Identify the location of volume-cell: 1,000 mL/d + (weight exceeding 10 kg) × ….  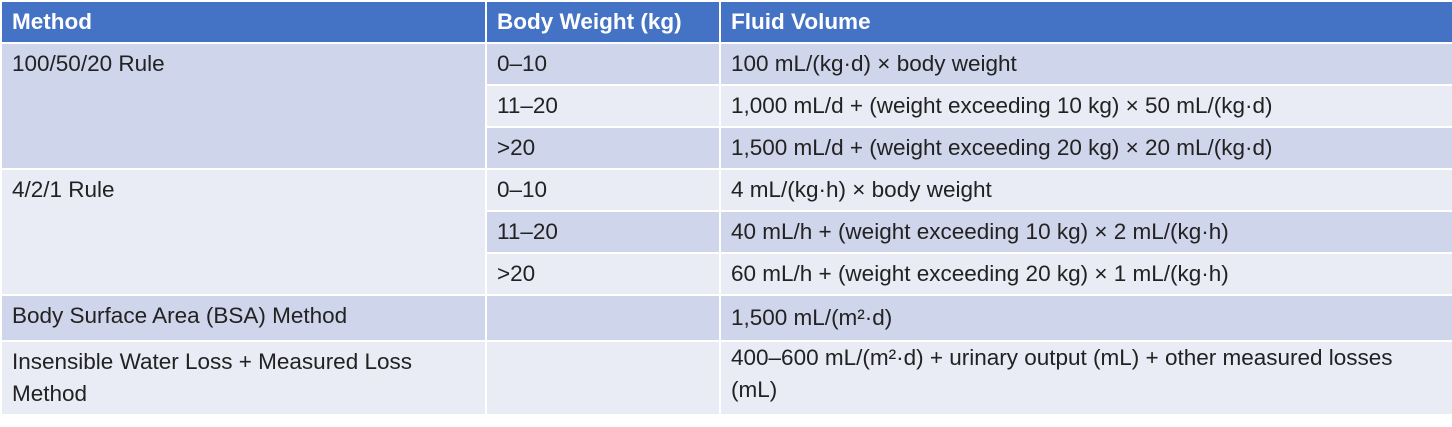
(1085, 106).